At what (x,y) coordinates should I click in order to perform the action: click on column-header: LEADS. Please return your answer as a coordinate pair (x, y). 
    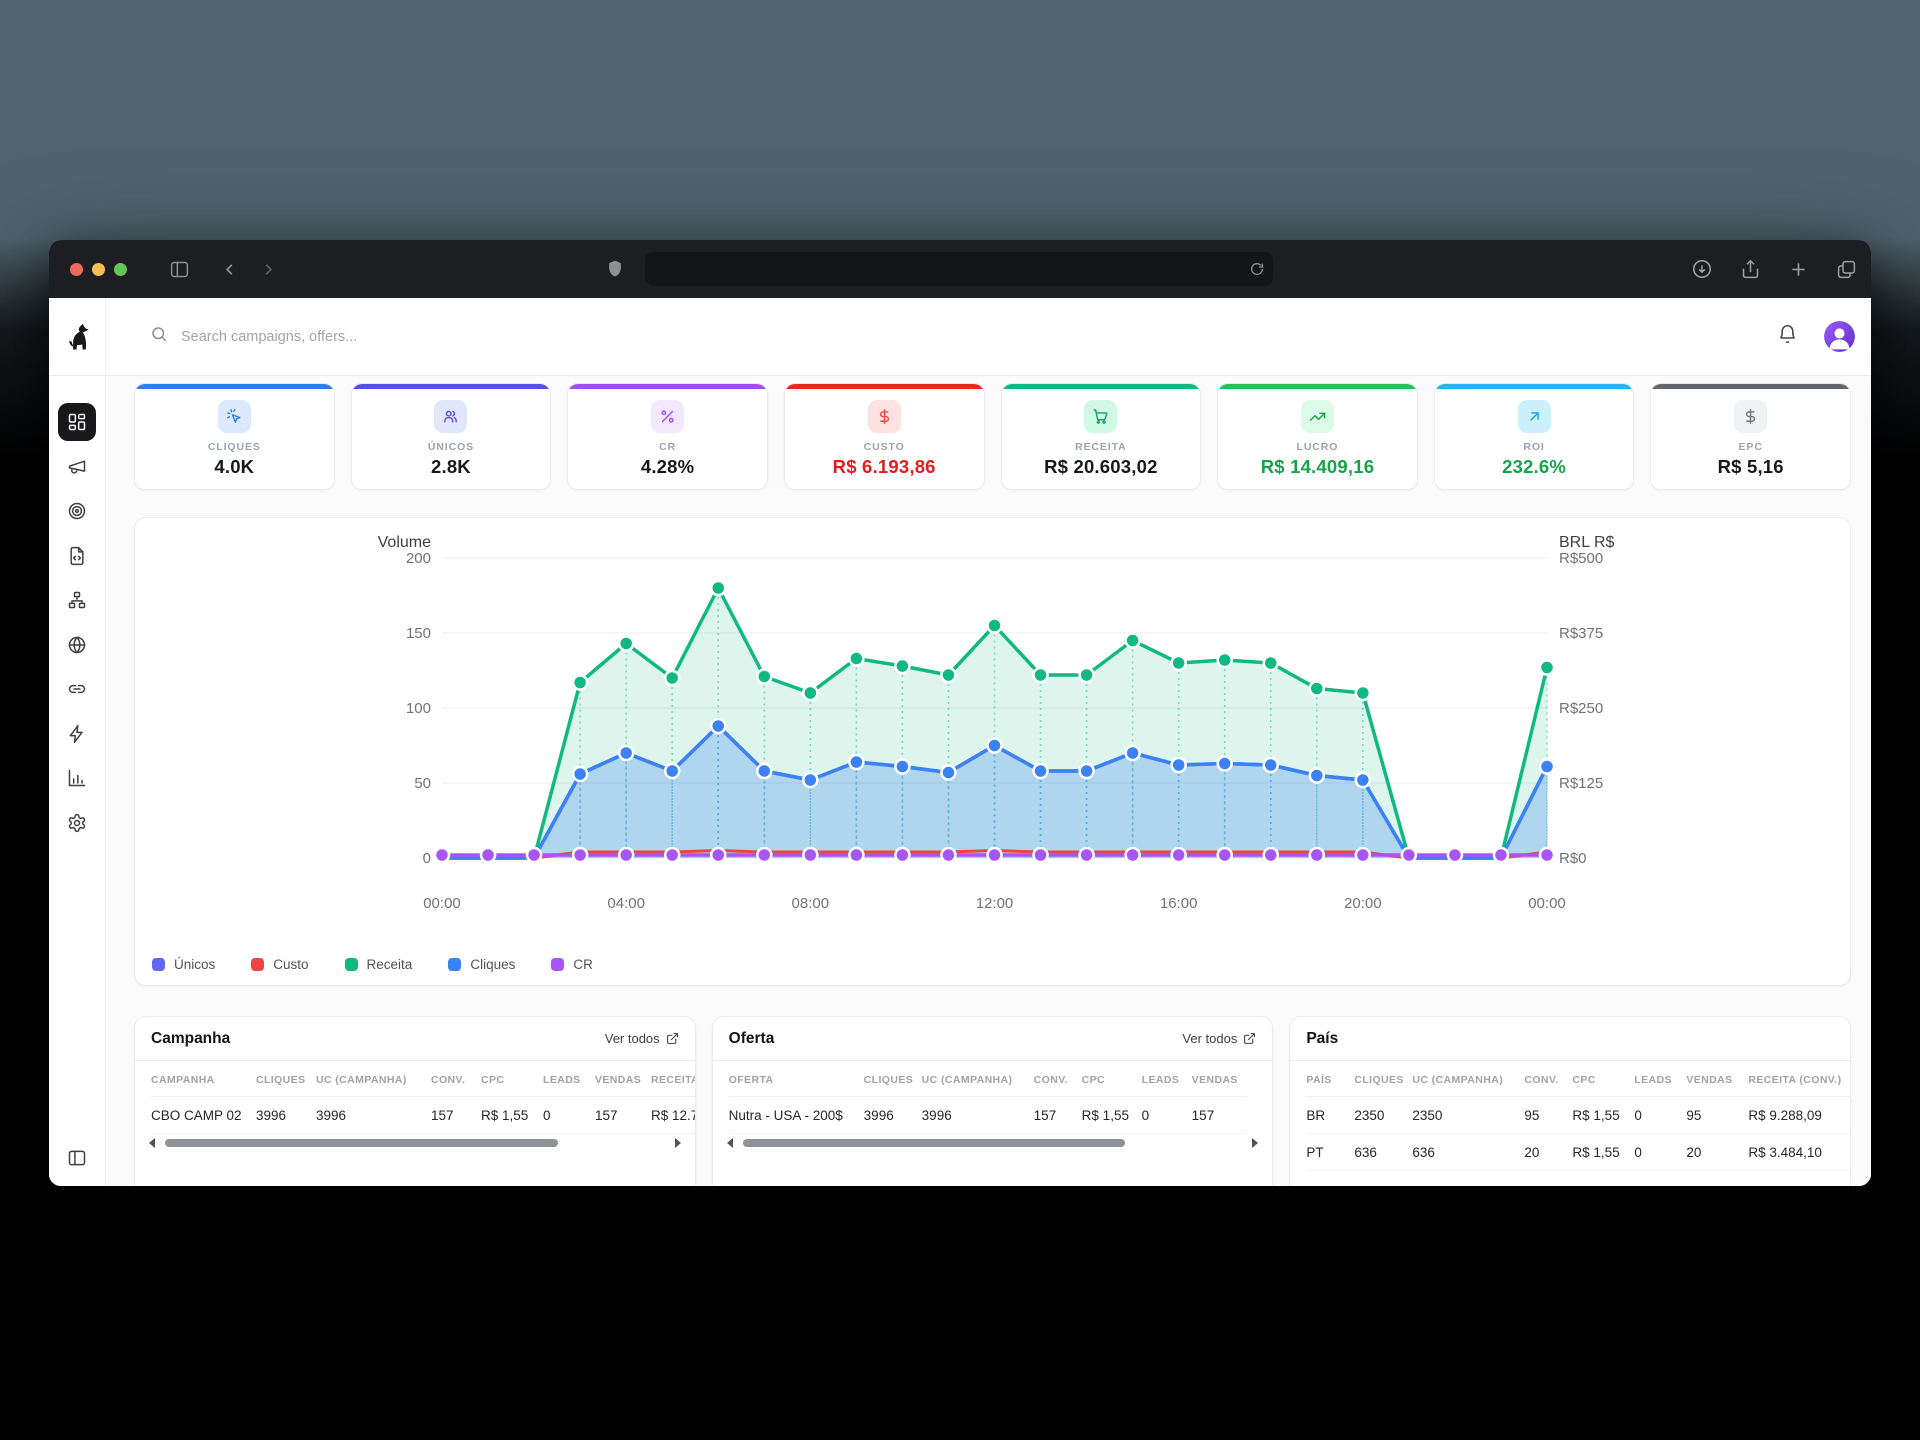
    Looking at the image, I should click on (569, 1079).